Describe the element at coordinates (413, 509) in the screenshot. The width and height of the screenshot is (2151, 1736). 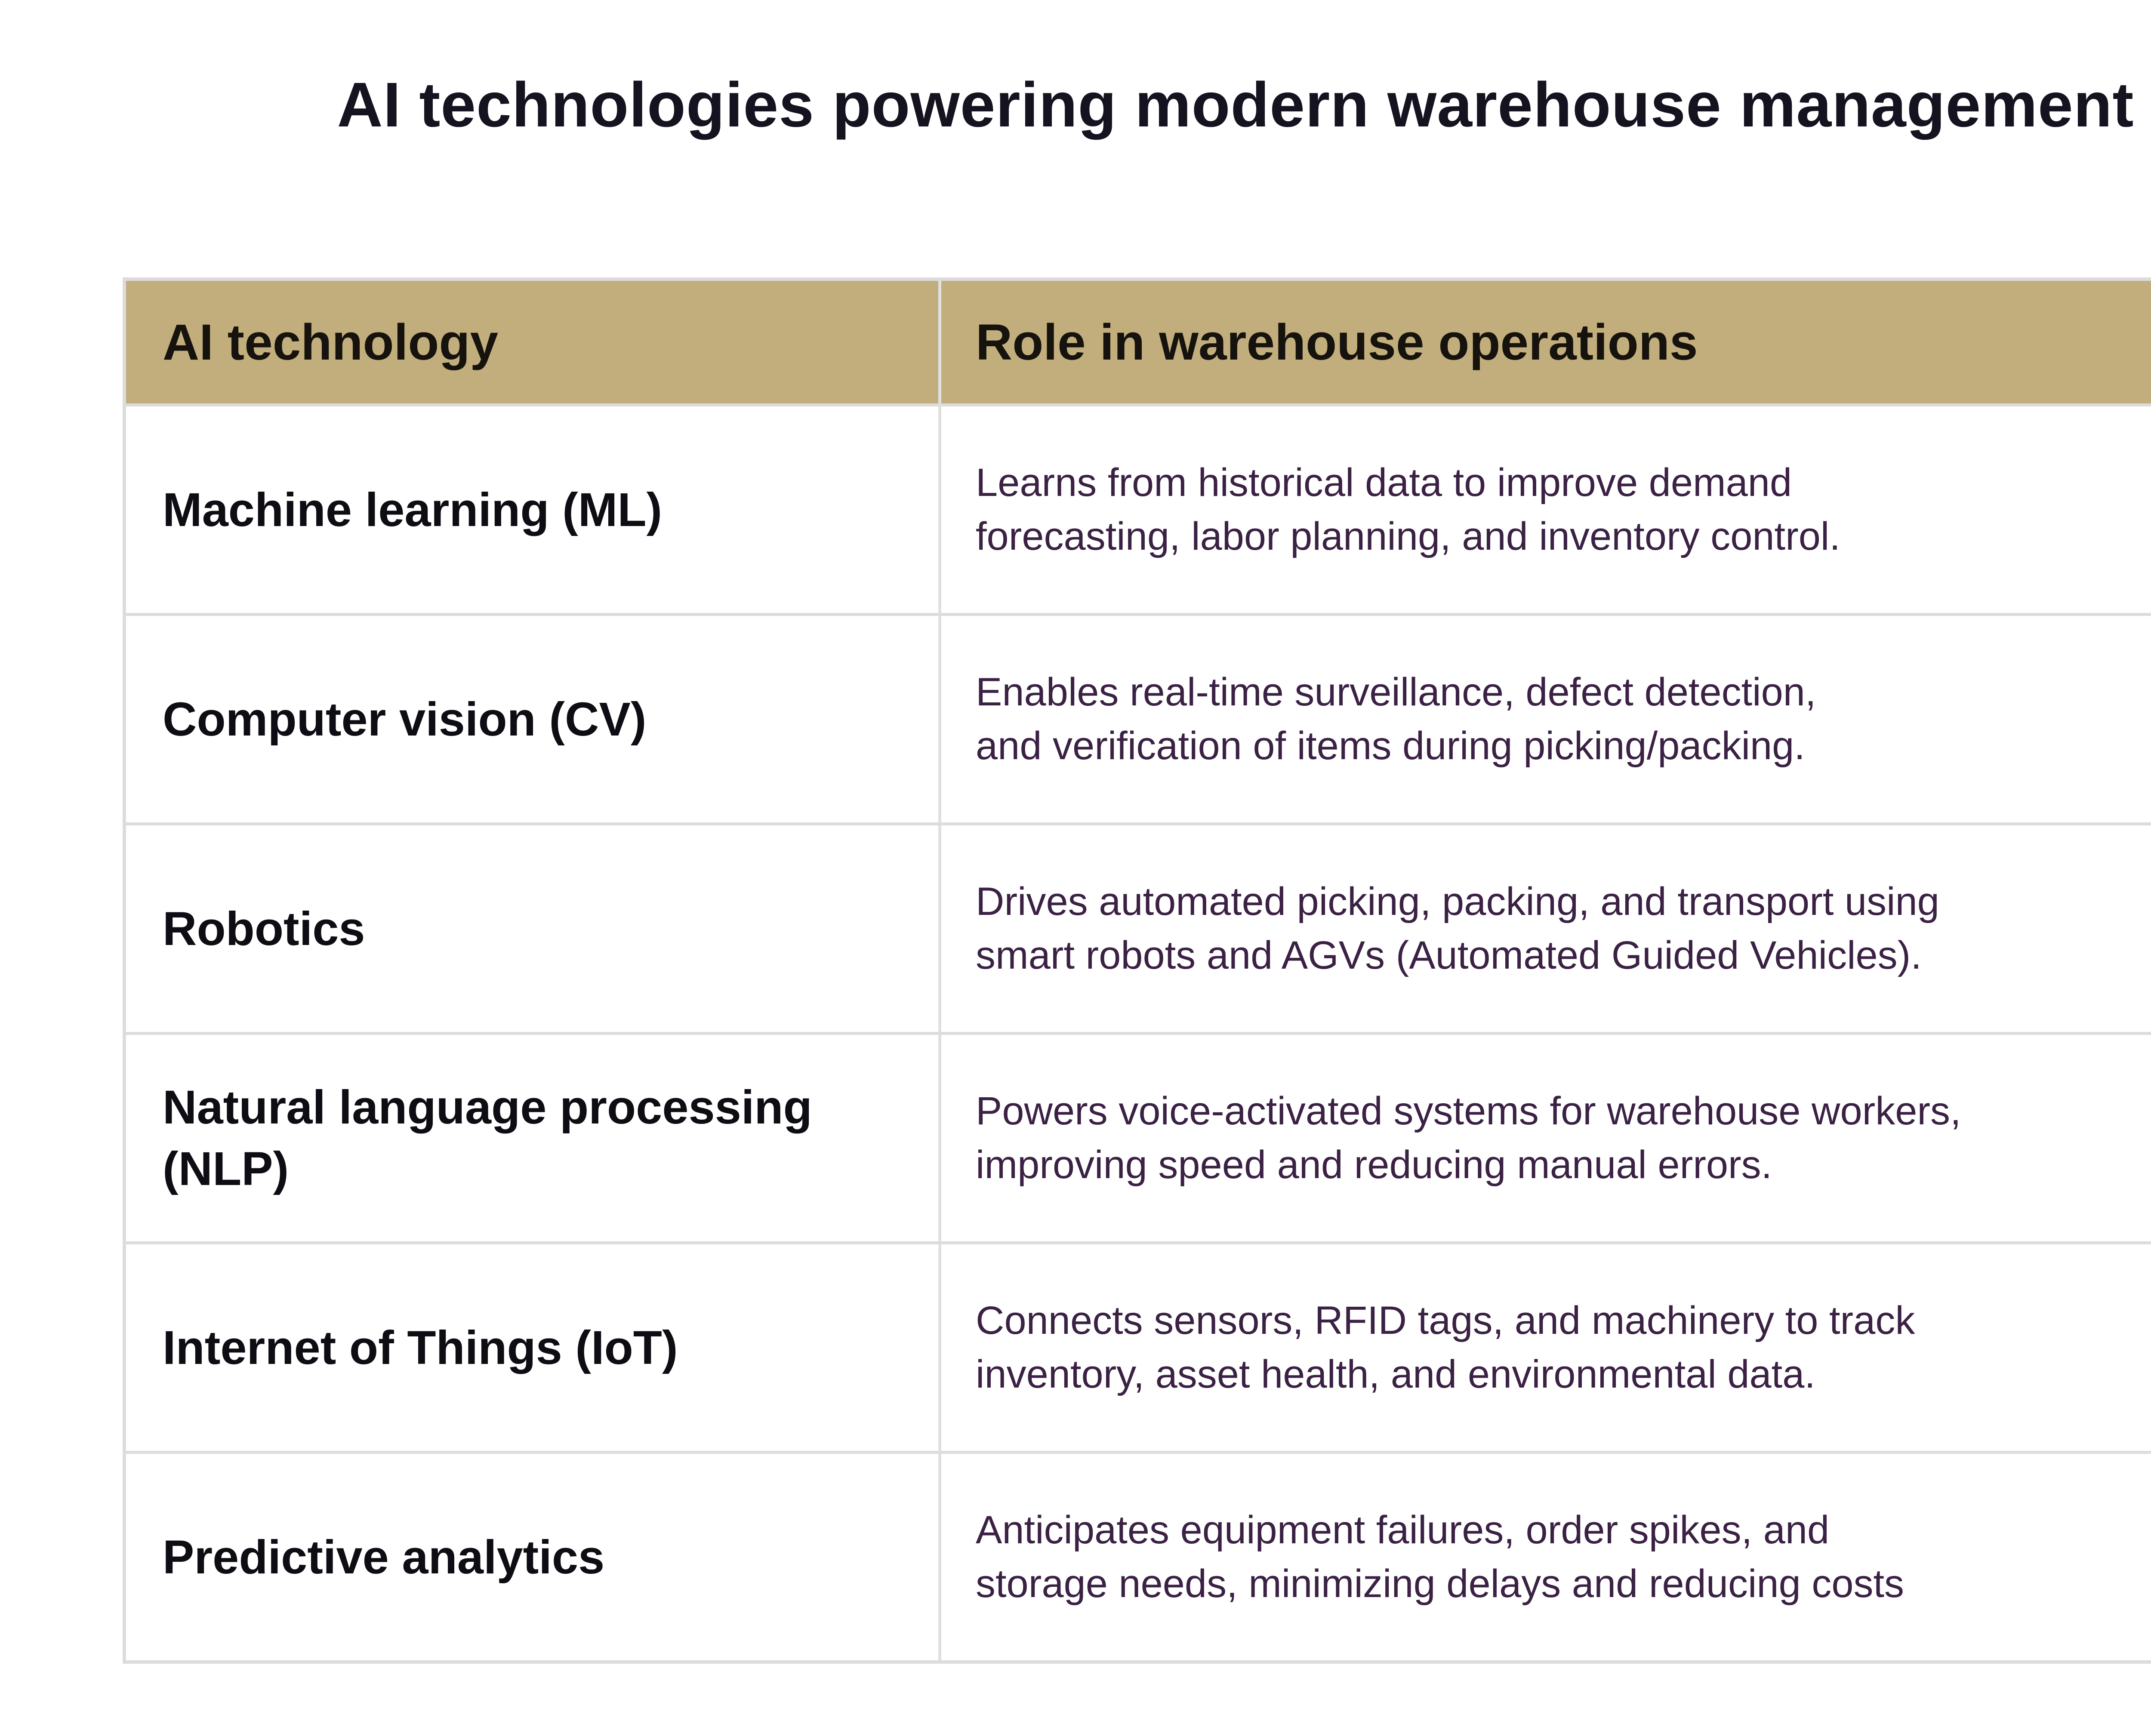
I see `tech-label: Machine learning (ML)` at that location.